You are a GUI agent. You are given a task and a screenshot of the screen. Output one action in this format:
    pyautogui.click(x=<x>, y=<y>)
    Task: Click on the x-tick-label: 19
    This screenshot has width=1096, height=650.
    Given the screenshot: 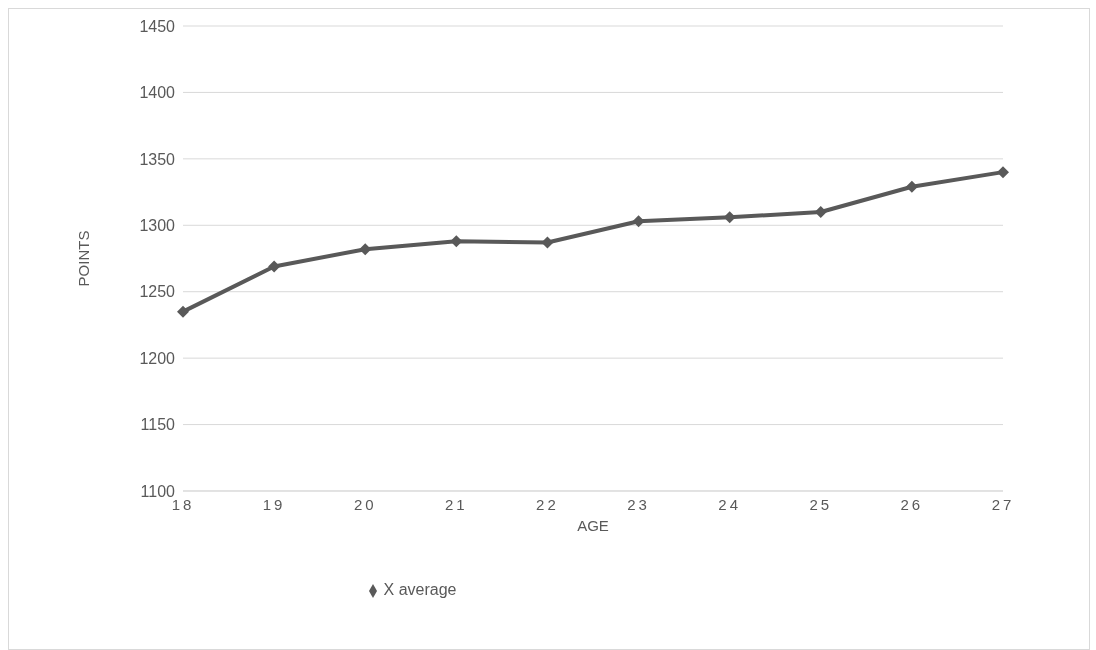 What is the action you would take?
    pyautogui.click(x=274, y=504)
    